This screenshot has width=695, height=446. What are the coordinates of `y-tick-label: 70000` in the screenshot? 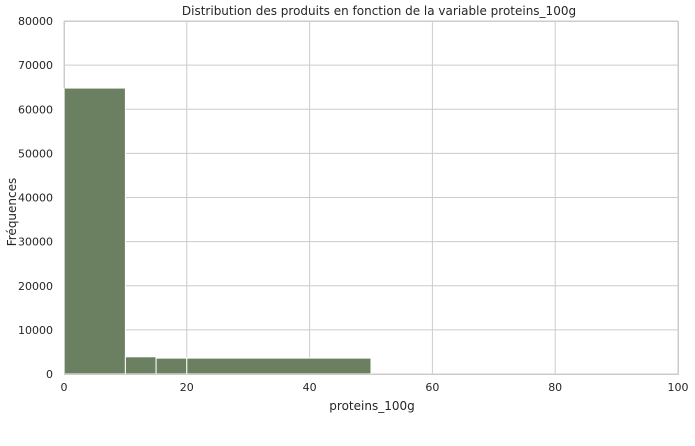 It's located at (35, 65).